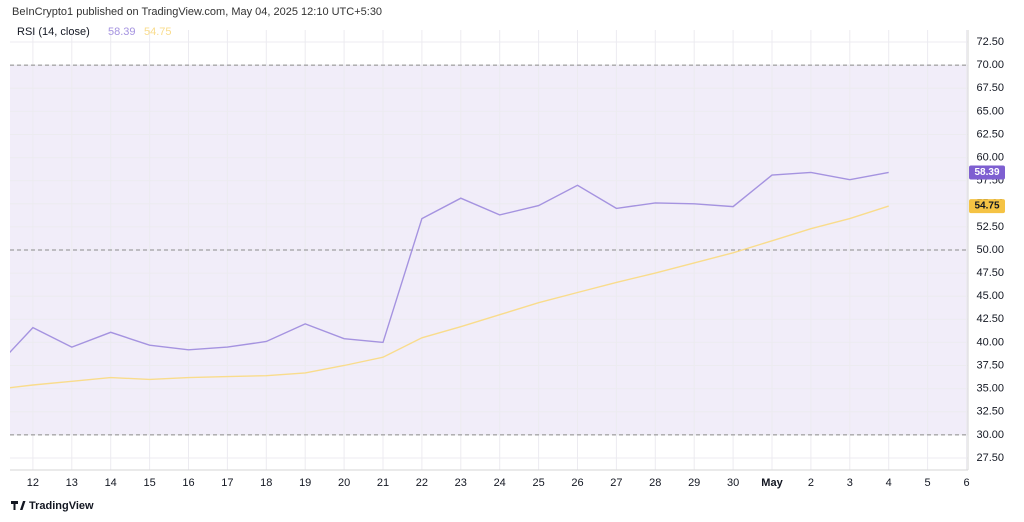  I want to click on y-tick-label: 30.00, so click(990, 435).